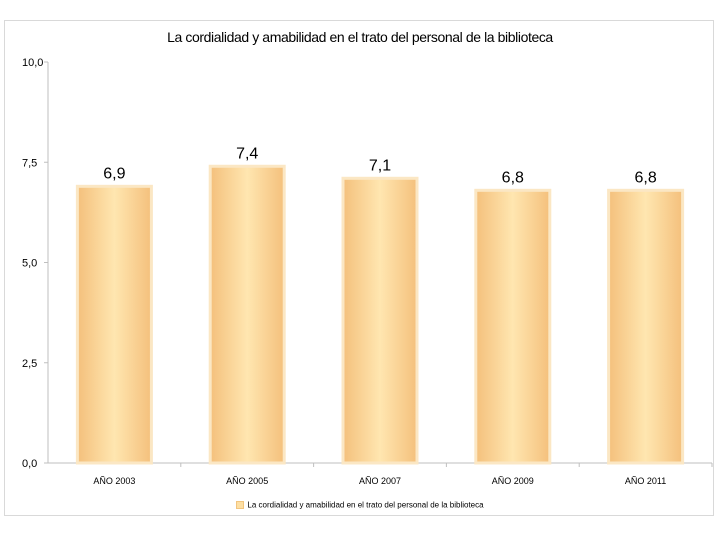 This screenshot has width=720, height=540. I want to click on bar-value-label: 7,1, so click(380, 165).